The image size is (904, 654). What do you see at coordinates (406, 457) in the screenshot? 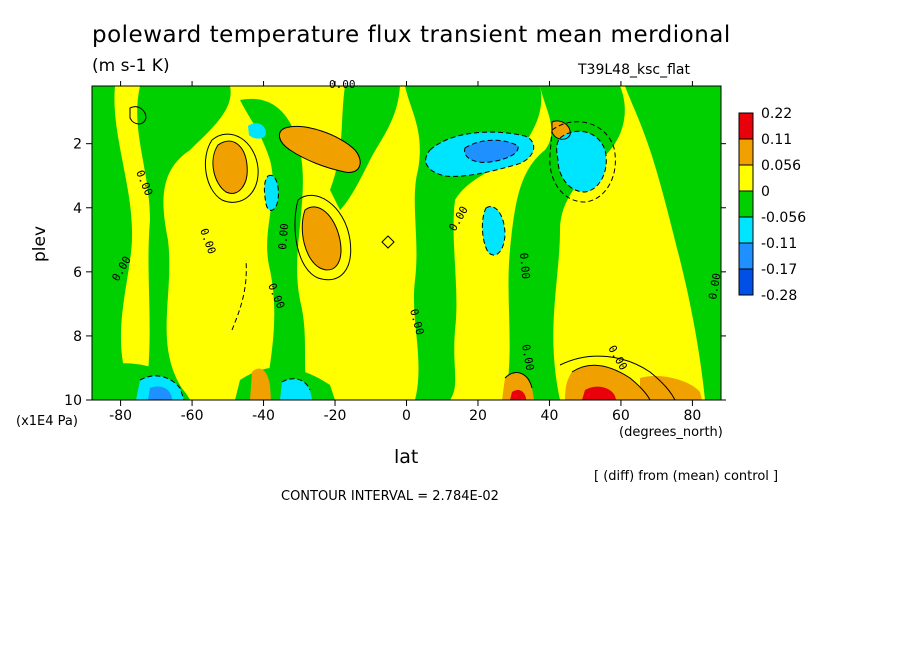
I see `x-axis-title: lat` at bounding box center [406, 457].